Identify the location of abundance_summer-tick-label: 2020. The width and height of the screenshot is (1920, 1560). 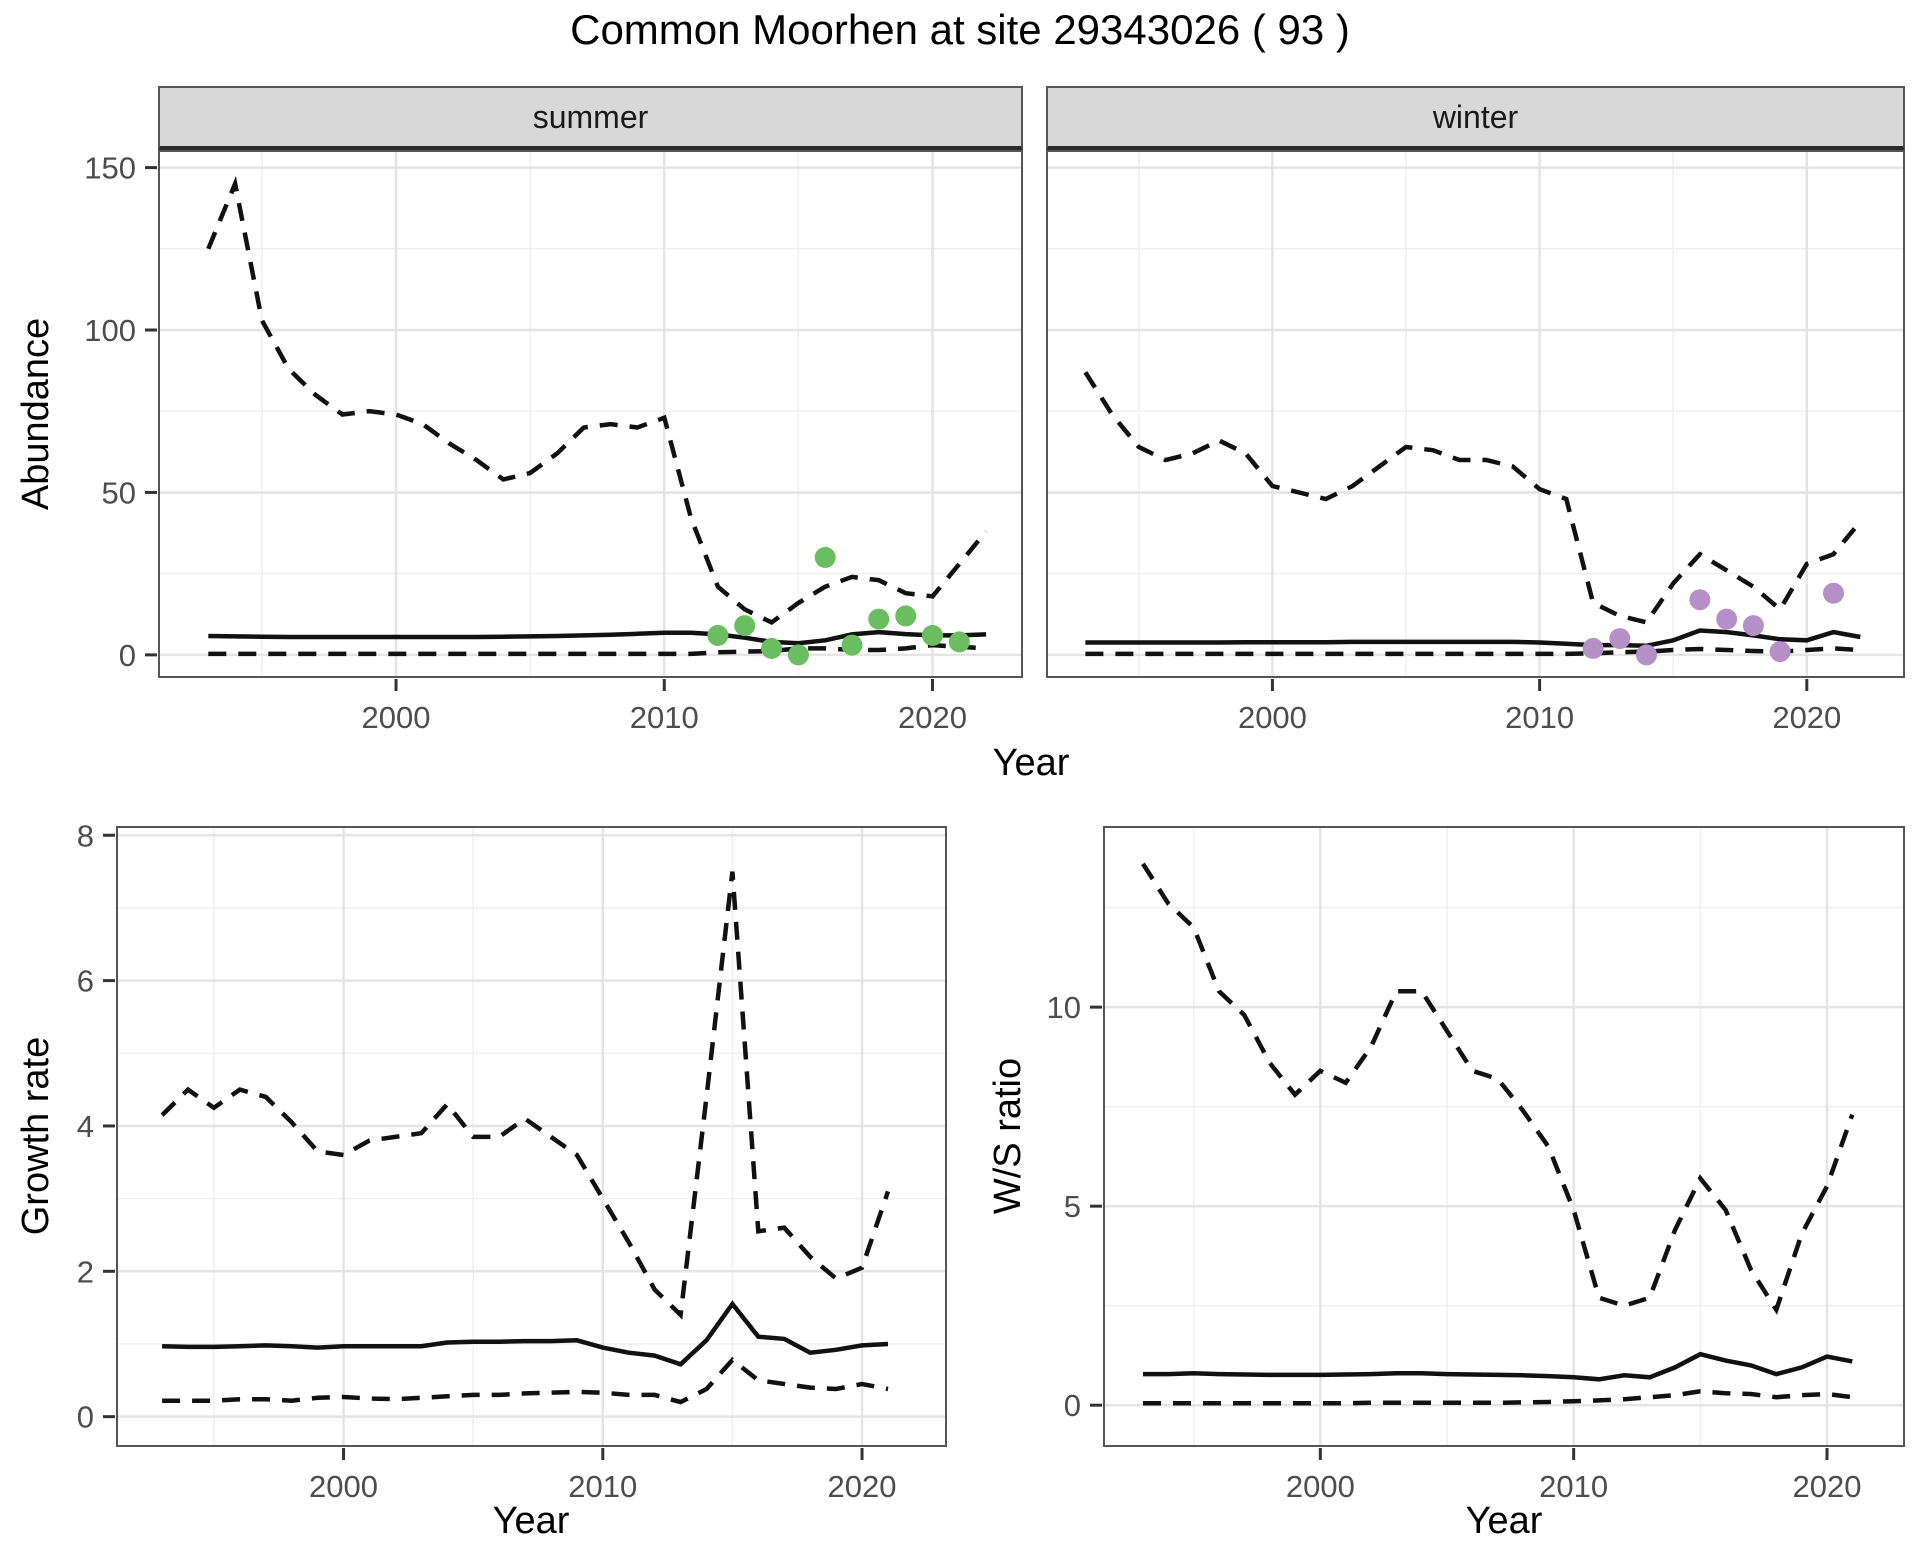
(932, 717).